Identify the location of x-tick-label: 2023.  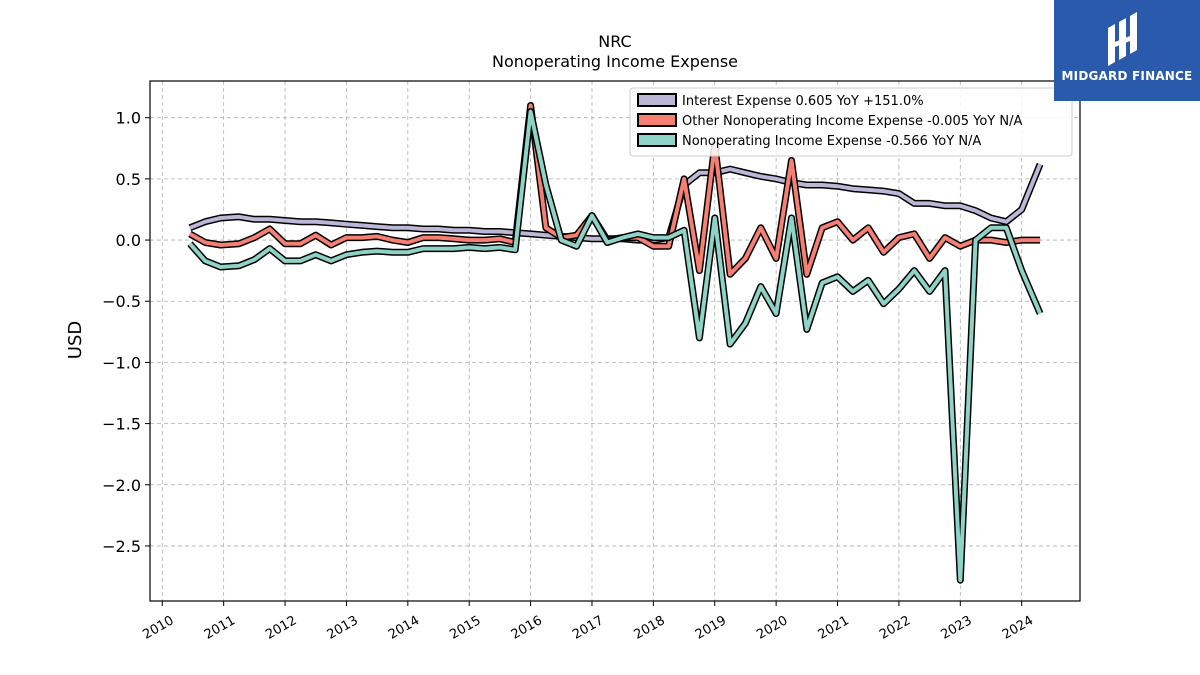
(956, 628).